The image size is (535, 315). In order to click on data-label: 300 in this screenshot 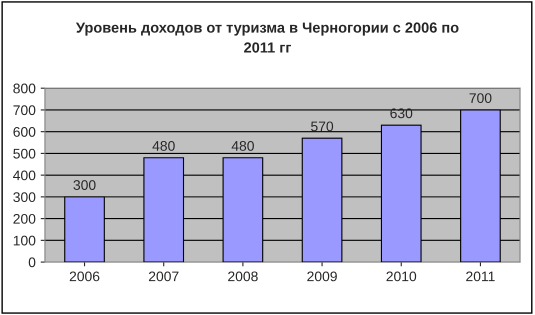, I will do `click(84, 185)`.